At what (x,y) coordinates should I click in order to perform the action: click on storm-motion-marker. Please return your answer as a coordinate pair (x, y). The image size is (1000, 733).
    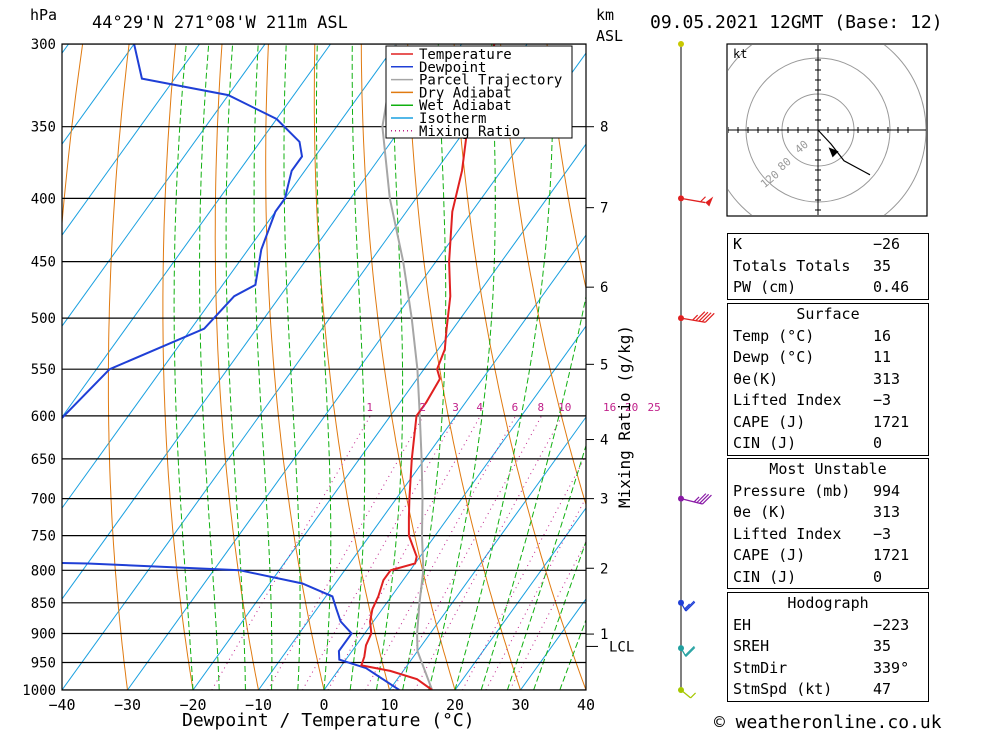
    Looking at the image, I should click on (833, 152).